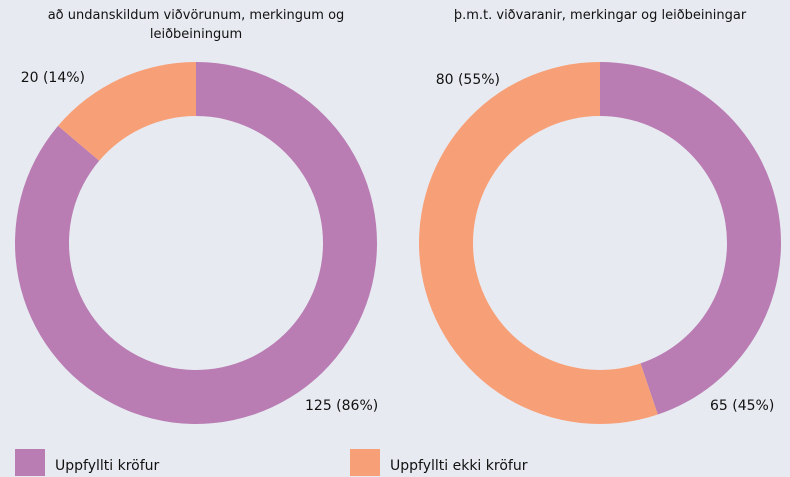 The image size is (790, 477). What do you see at coordinates (53, 78) in the screenshot?
I see `data-label: 20 (14%)` at bounding box center [53, 78].